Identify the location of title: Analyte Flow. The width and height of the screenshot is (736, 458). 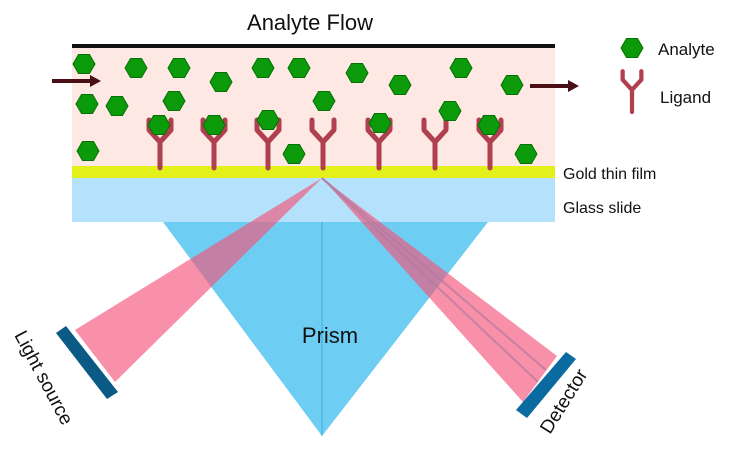
(310, 22).